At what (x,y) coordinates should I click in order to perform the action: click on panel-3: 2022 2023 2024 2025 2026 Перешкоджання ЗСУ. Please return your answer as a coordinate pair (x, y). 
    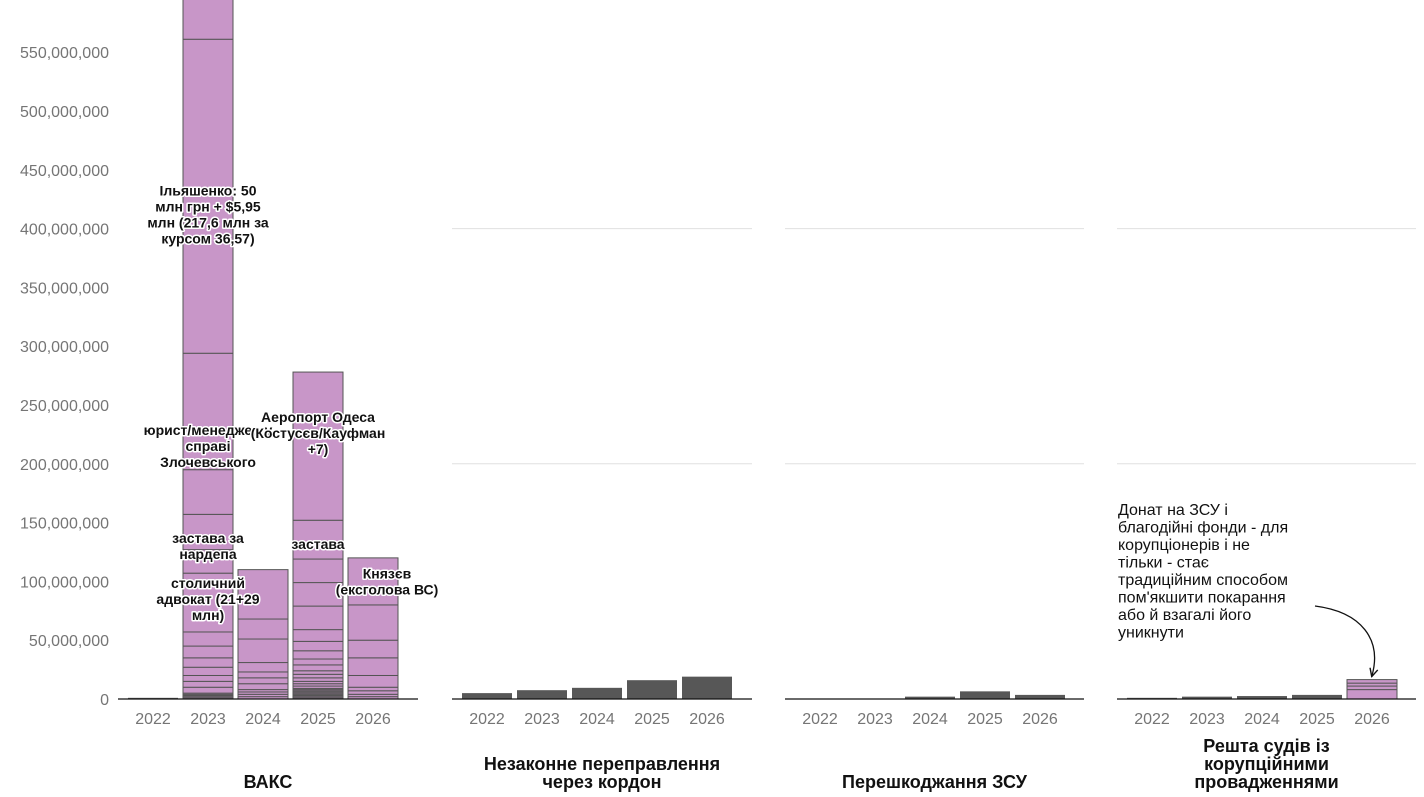
    Looking at the image, I should click on (934, 741).